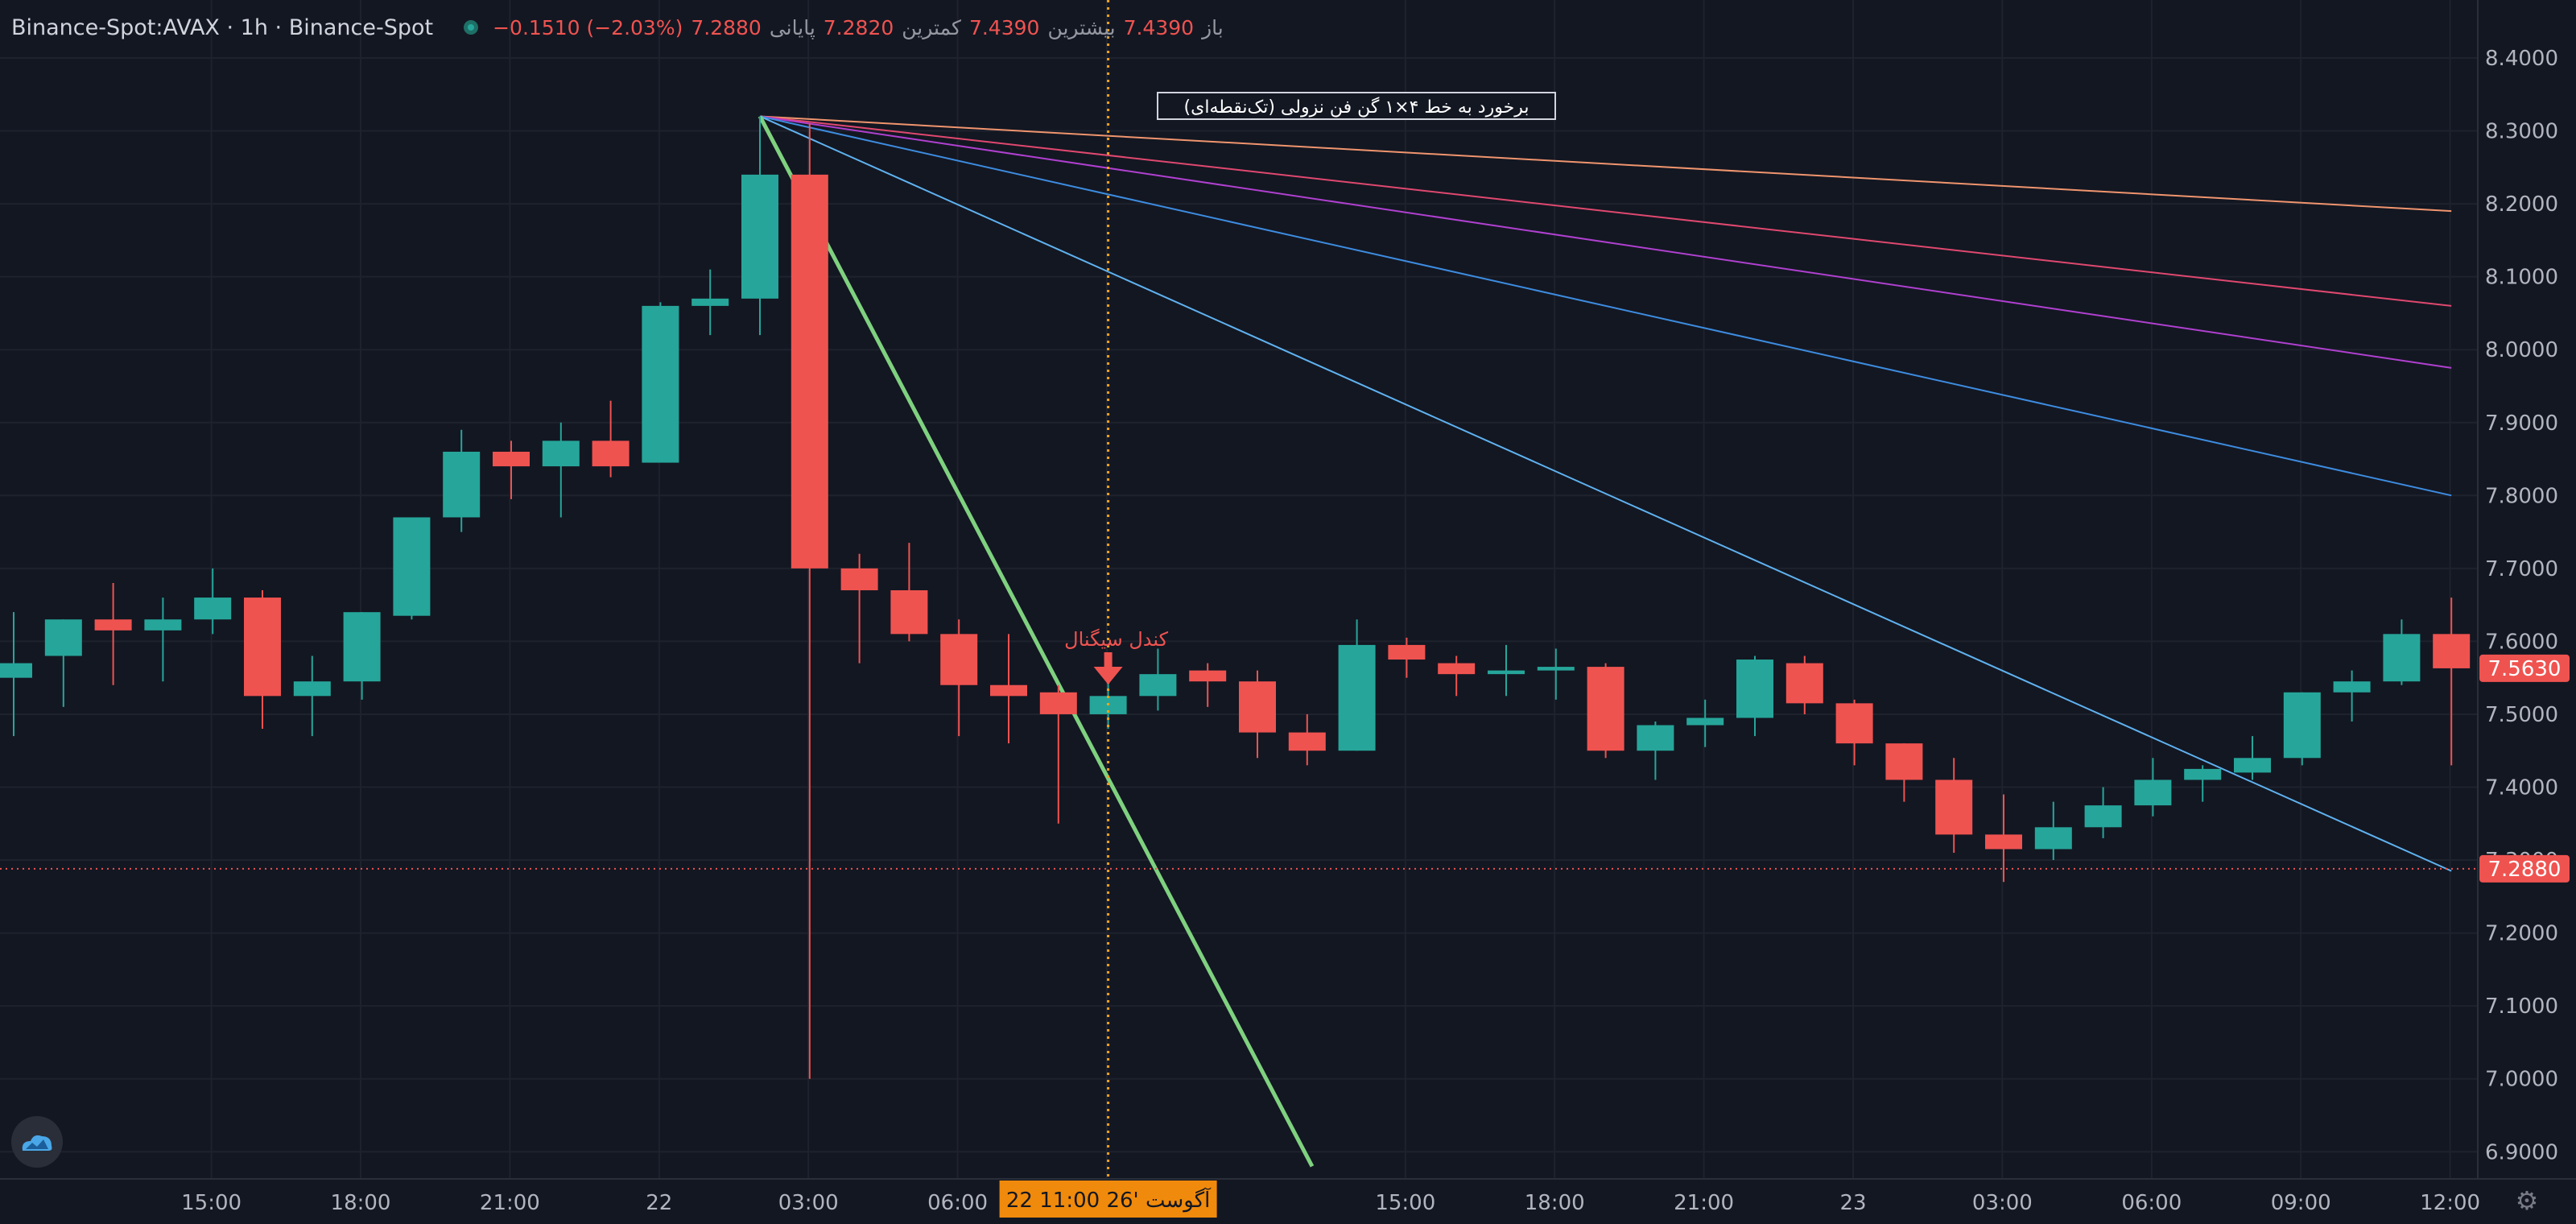 Image resolution: width=2576 pixels, height=1224 pixels. Describe the element at coordinates (2521, 59) in the screenshot. I see `y-tick-label: 8.4000` at that location.